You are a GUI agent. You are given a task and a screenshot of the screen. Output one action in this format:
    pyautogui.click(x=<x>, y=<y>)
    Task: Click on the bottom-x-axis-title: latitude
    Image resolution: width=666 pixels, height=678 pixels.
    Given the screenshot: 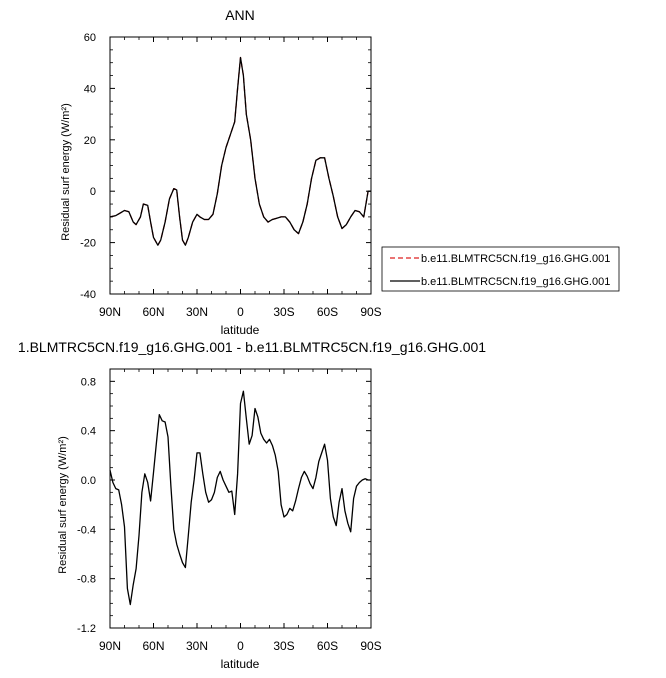 What is the action you would take?
    pyautogui.click(x=240, y=664)
    